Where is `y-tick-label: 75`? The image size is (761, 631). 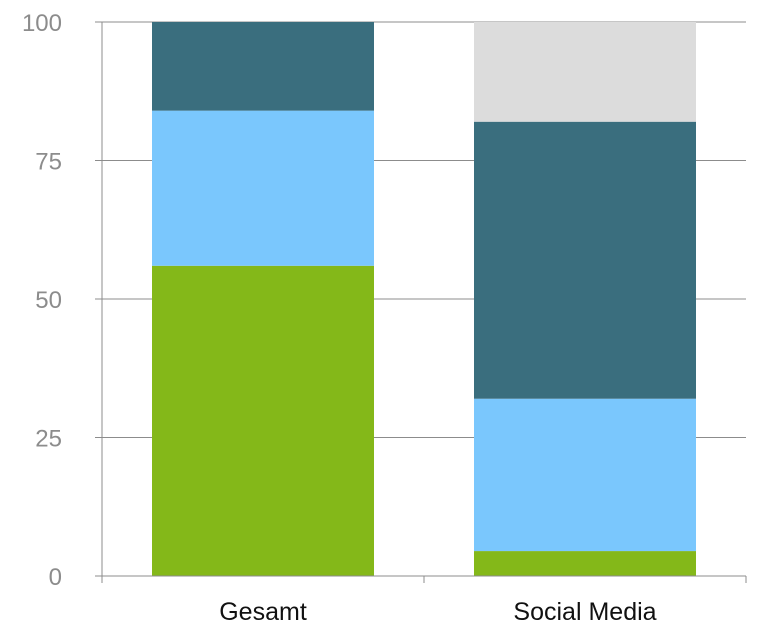 y-tick-label: 75 is located at coordinates (48, 162).